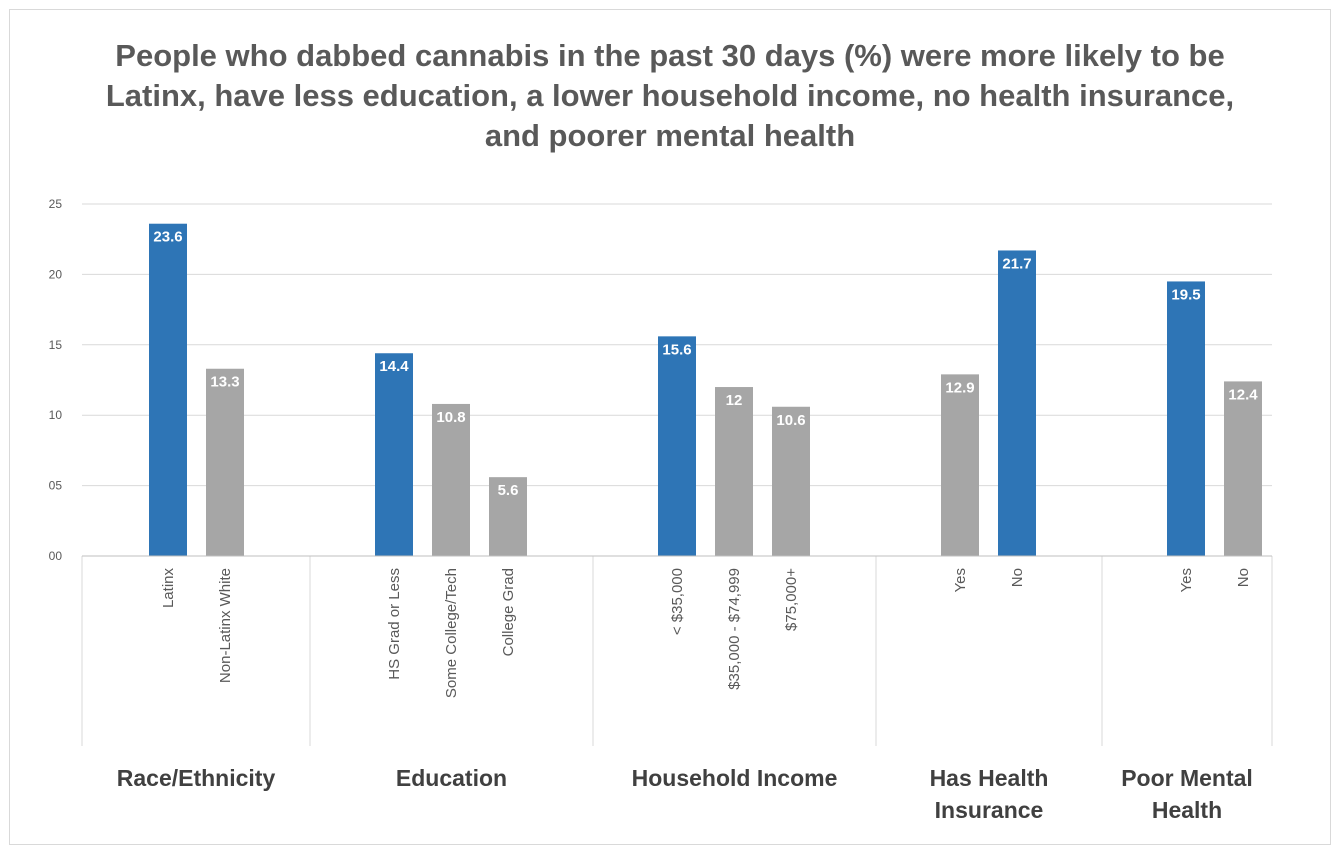  Describe the element at coordinates (168, 588) in the screenshot. I see `category-label: Latinx` at that location.